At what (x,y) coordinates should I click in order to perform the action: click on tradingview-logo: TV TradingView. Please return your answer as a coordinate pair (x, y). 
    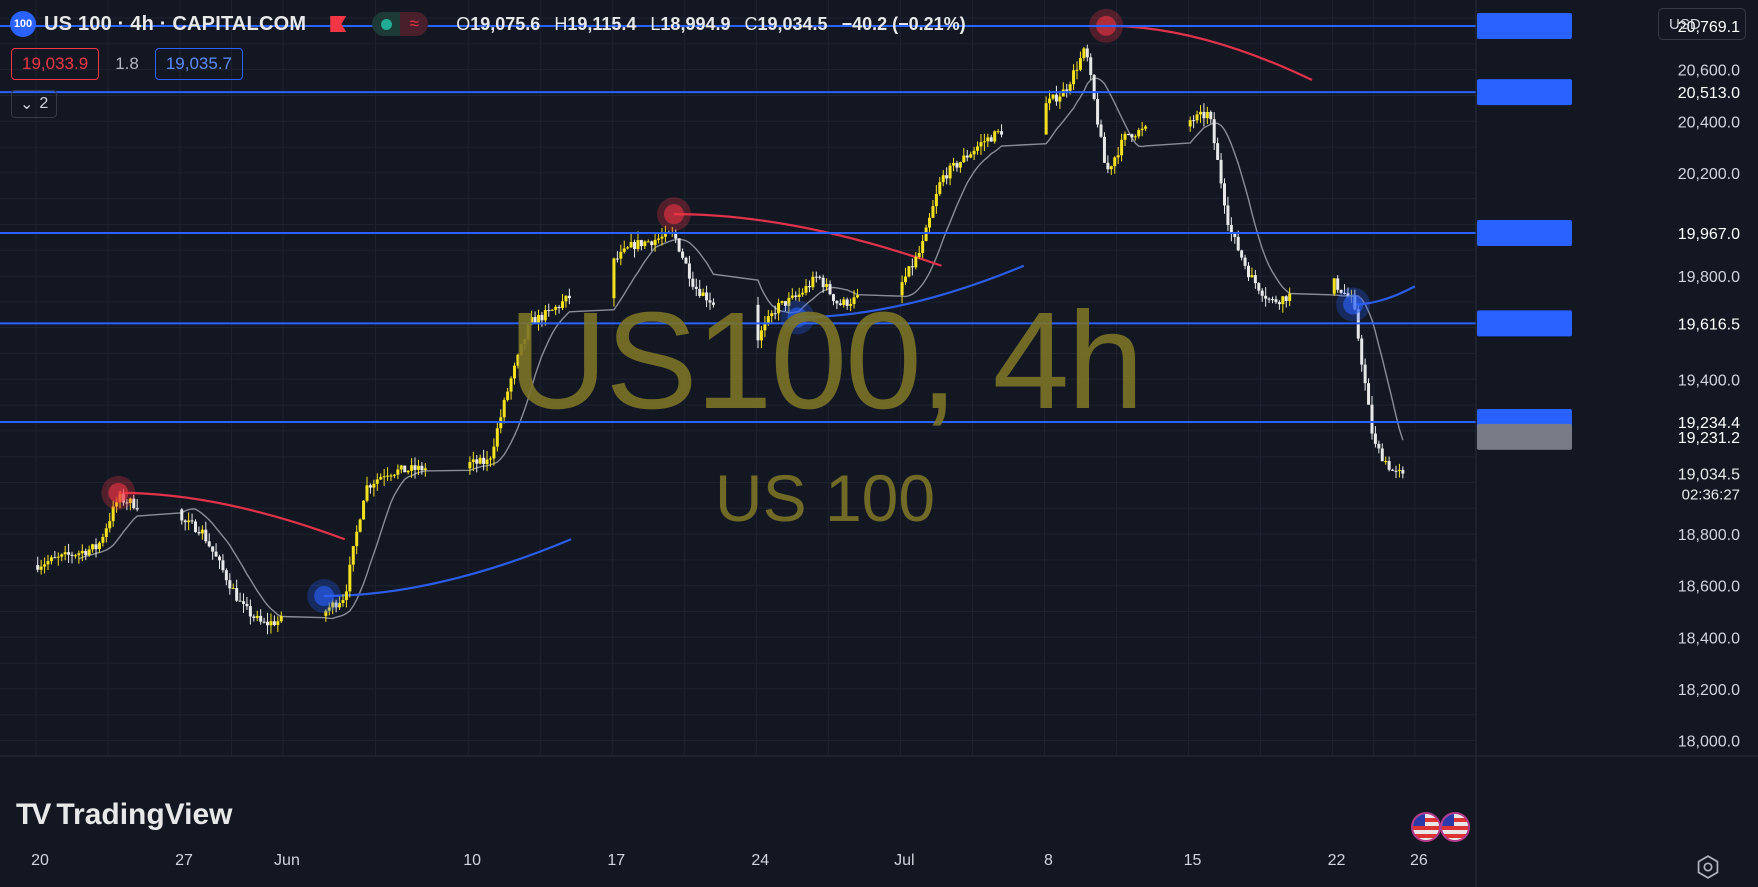
    Looking at the image, I should click on (124, 815).